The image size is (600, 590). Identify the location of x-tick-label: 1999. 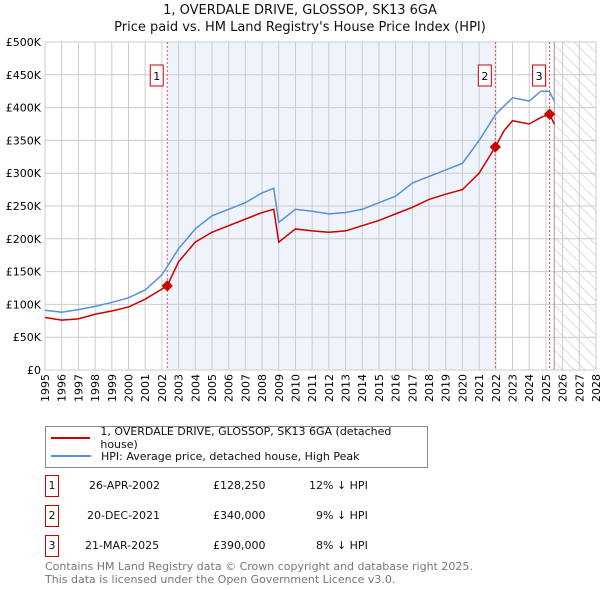
(112, 388).